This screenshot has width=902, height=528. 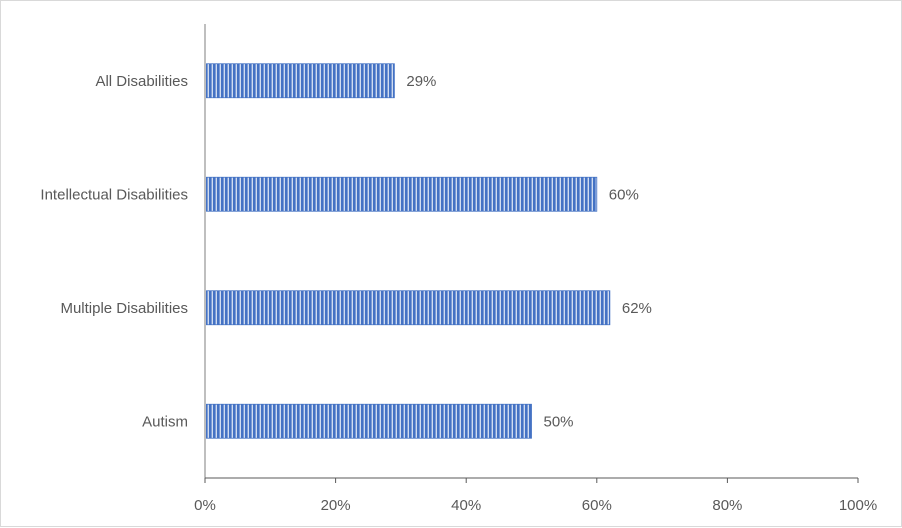 What do you see at coordinates (124, 308) in the screenshot?
I see `category-label-2: Multiple Disabilities` at bounding box center [124, 308].